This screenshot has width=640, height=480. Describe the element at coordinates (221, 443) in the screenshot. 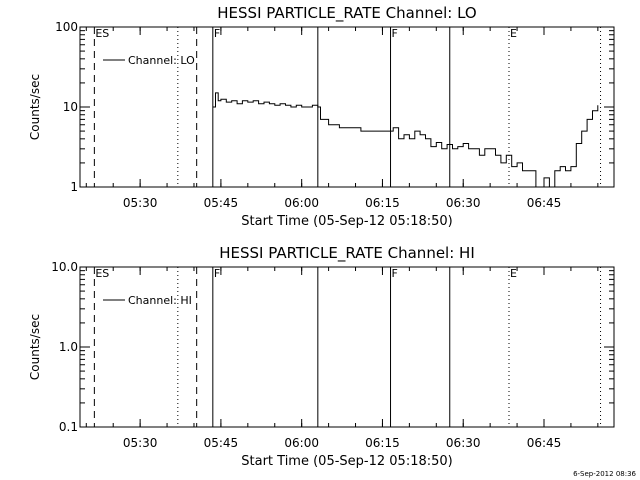

I see `chart-2-x-tick-label: 05:45` at that location.